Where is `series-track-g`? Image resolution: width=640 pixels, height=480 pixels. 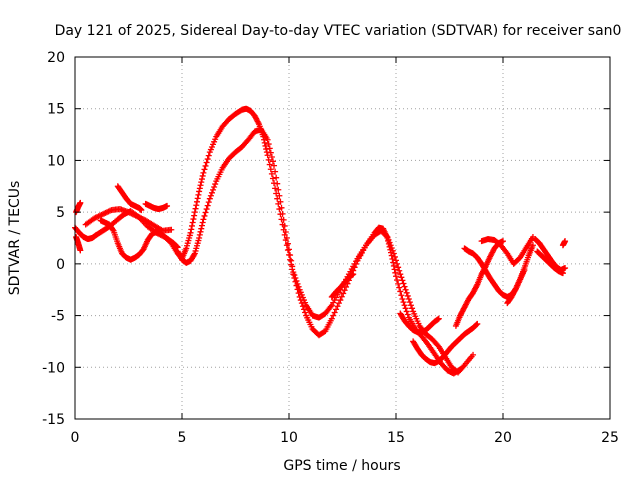 series-track-g is located at coordinates (78, 207).